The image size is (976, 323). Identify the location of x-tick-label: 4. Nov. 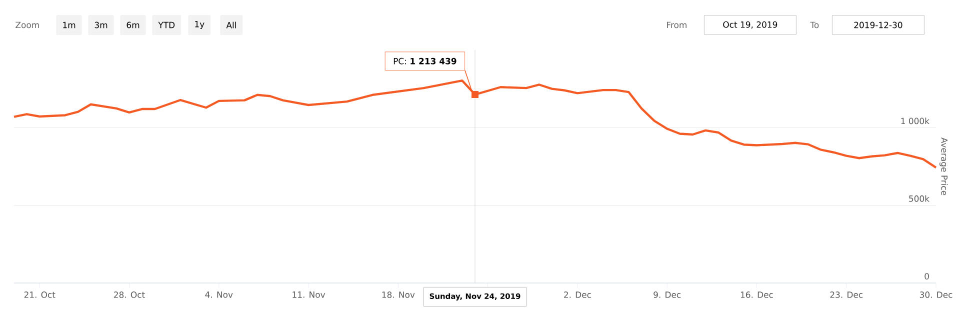
(219, 295).